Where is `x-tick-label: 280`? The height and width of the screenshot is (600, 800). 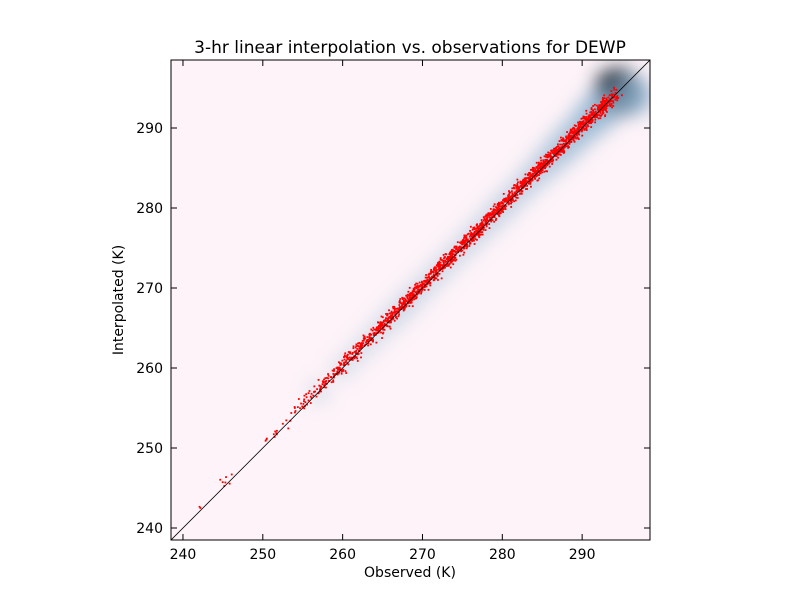 x-tick-label: 280 is located at coordinates (502, 555).